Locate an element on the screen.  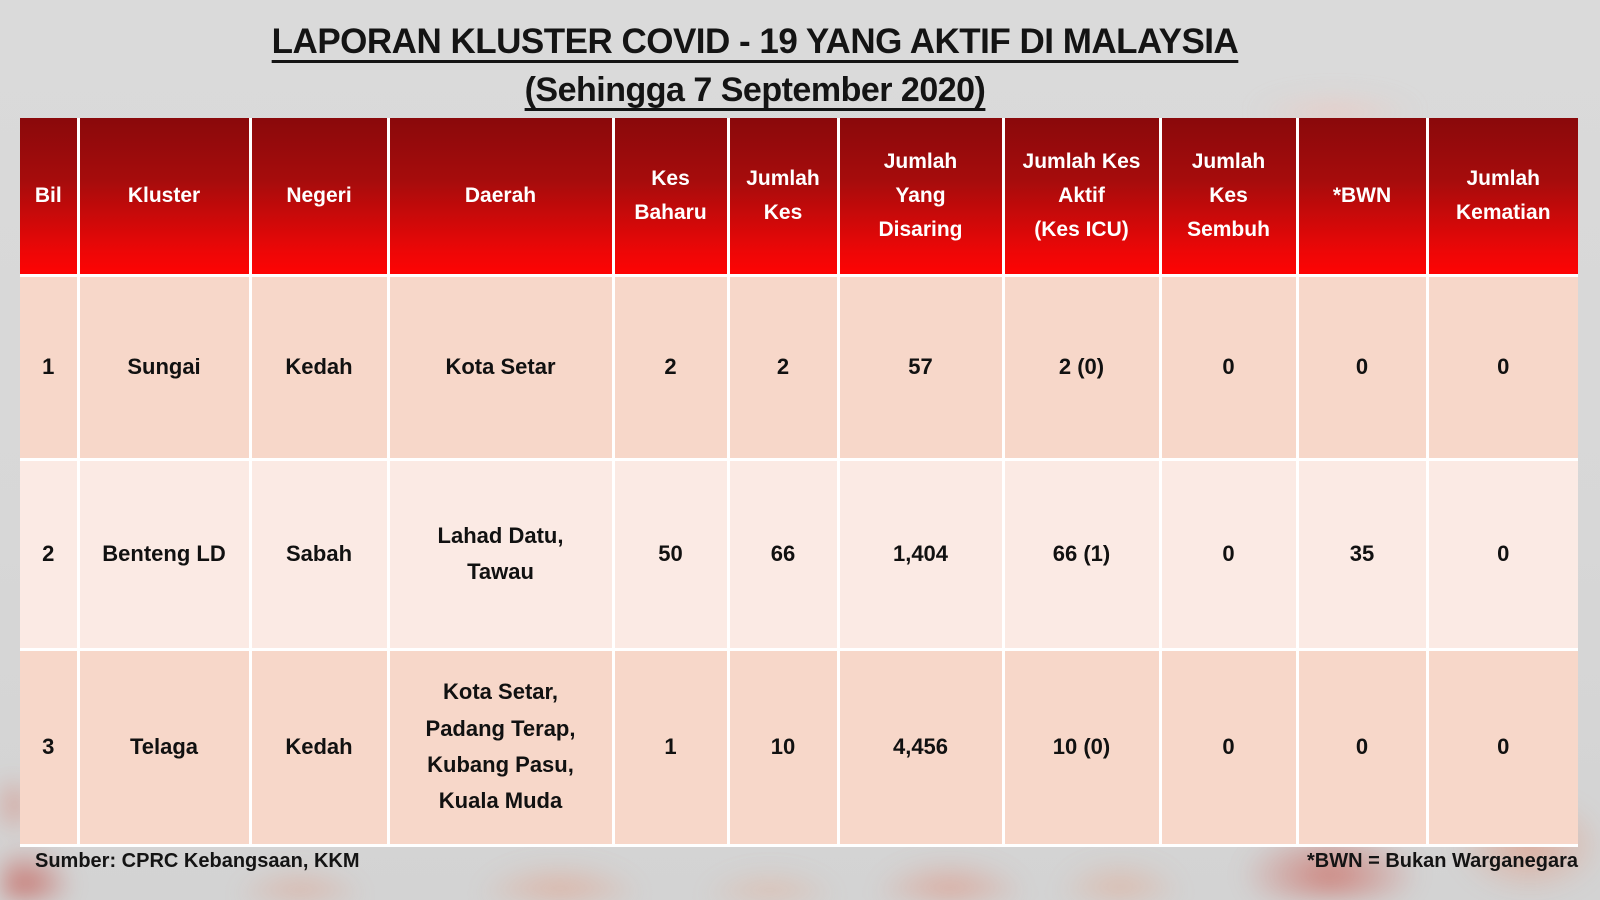
cell-kes-baharu: 1 is located at coordinates (670, 747).